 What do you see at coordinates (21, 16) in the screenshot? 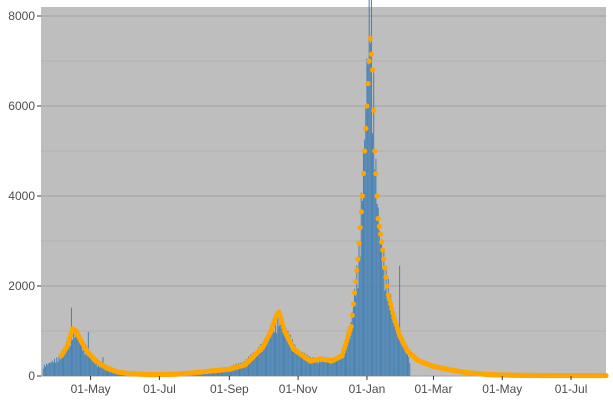
I see `y-tick-label: 8000` at bounding box center [21, 16].